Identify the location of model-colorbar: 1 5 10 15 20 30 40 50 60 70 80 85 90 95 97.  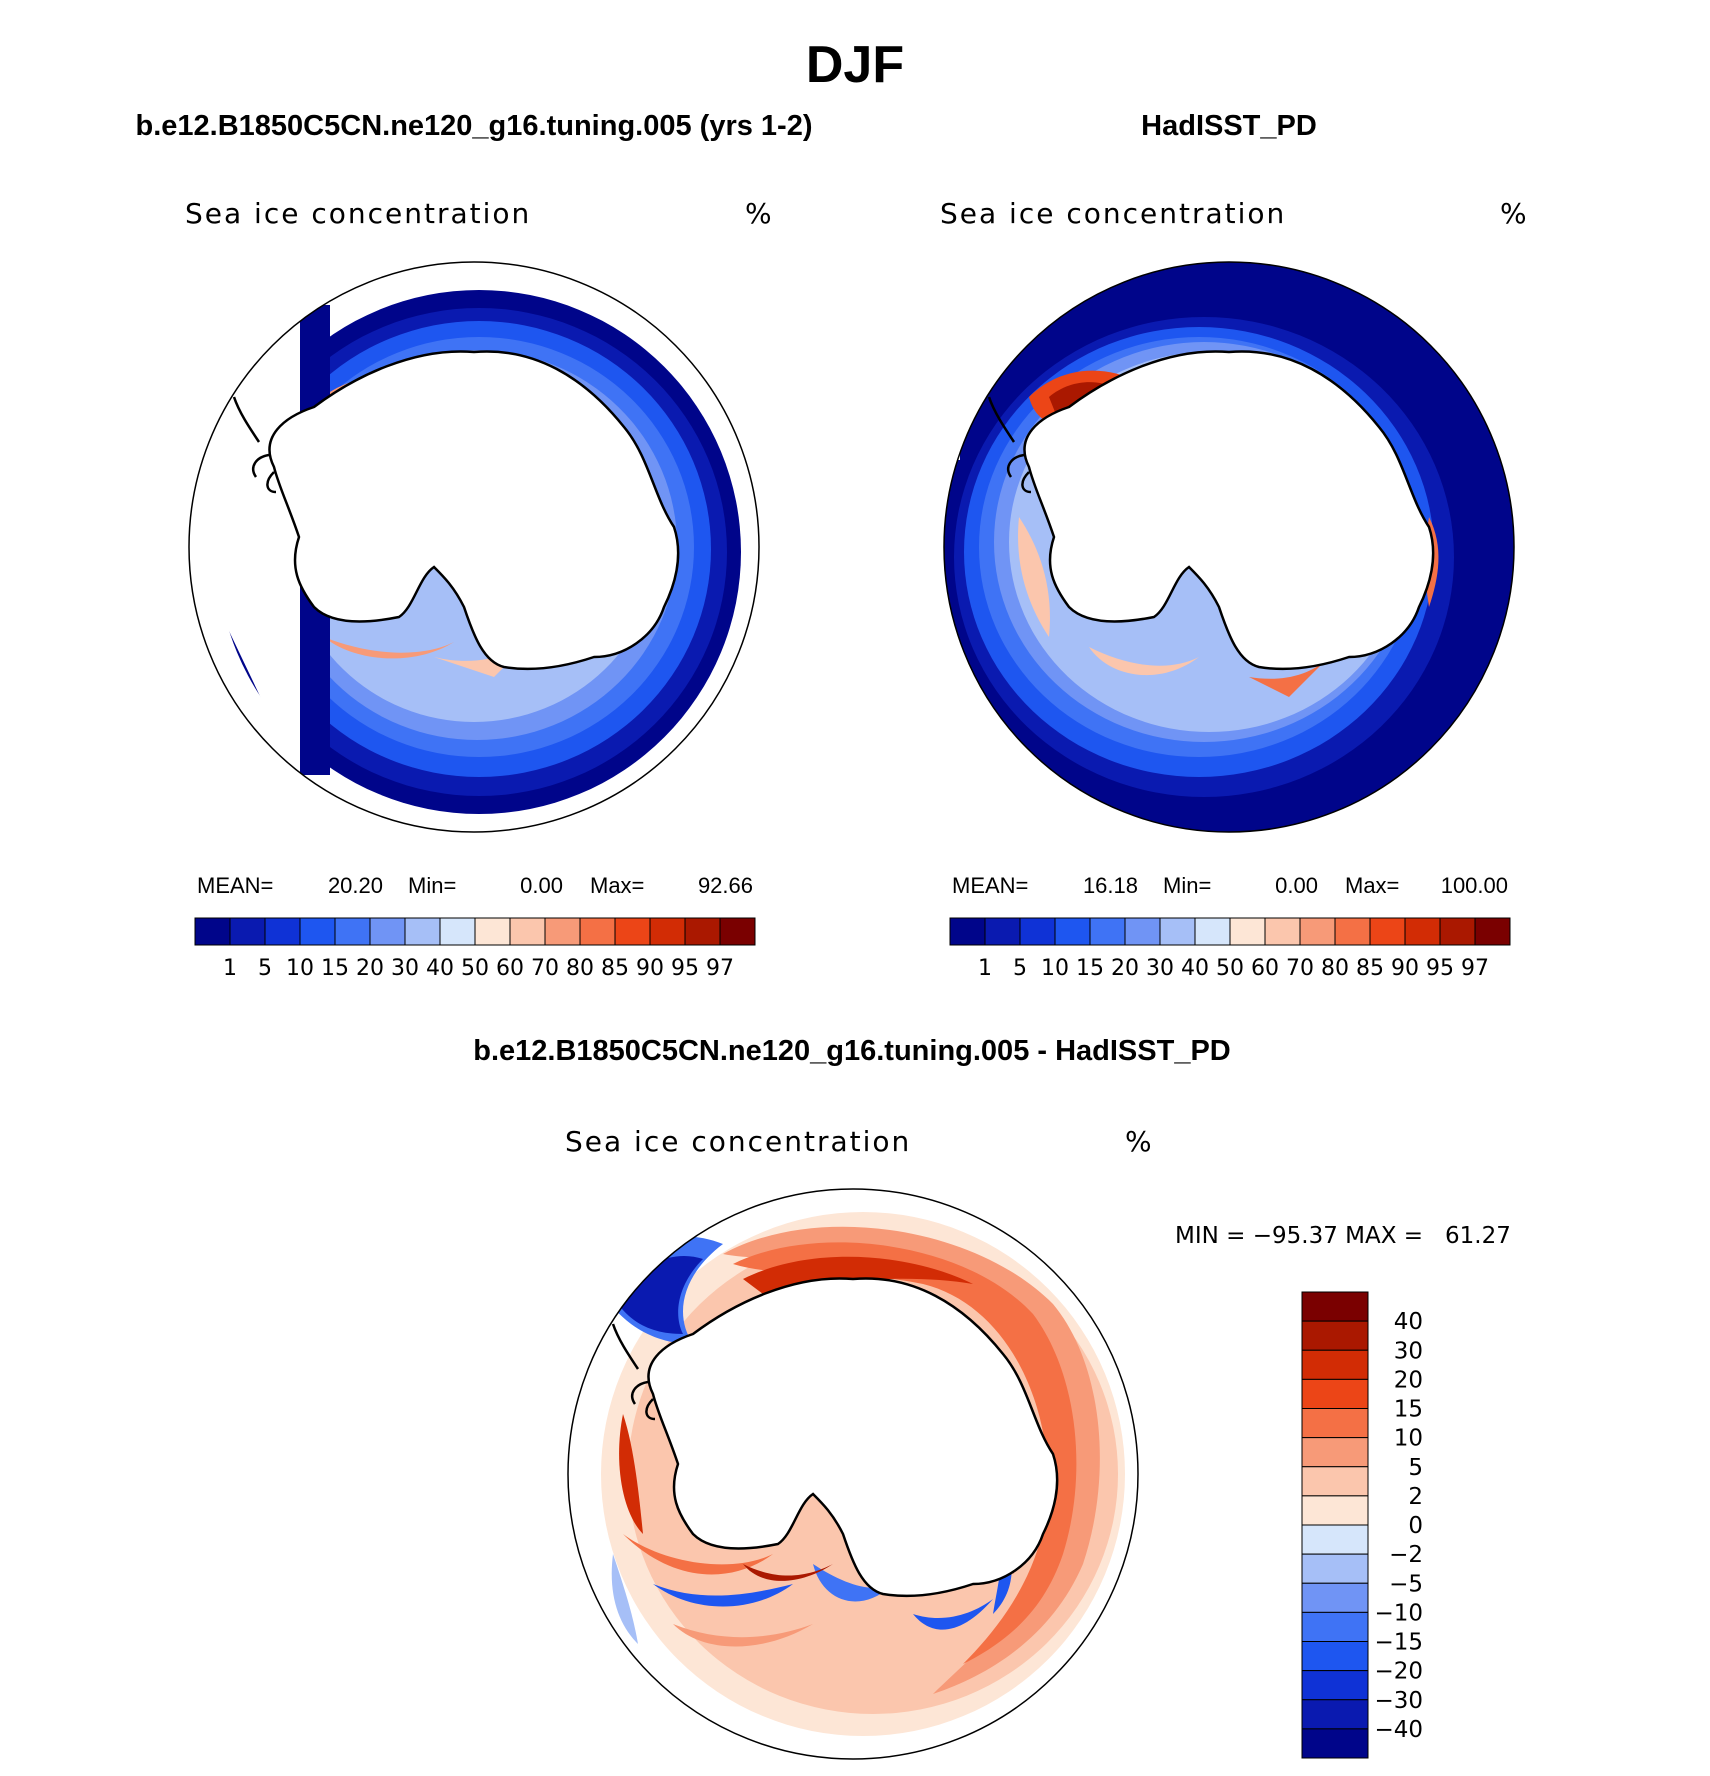
(475, 949).